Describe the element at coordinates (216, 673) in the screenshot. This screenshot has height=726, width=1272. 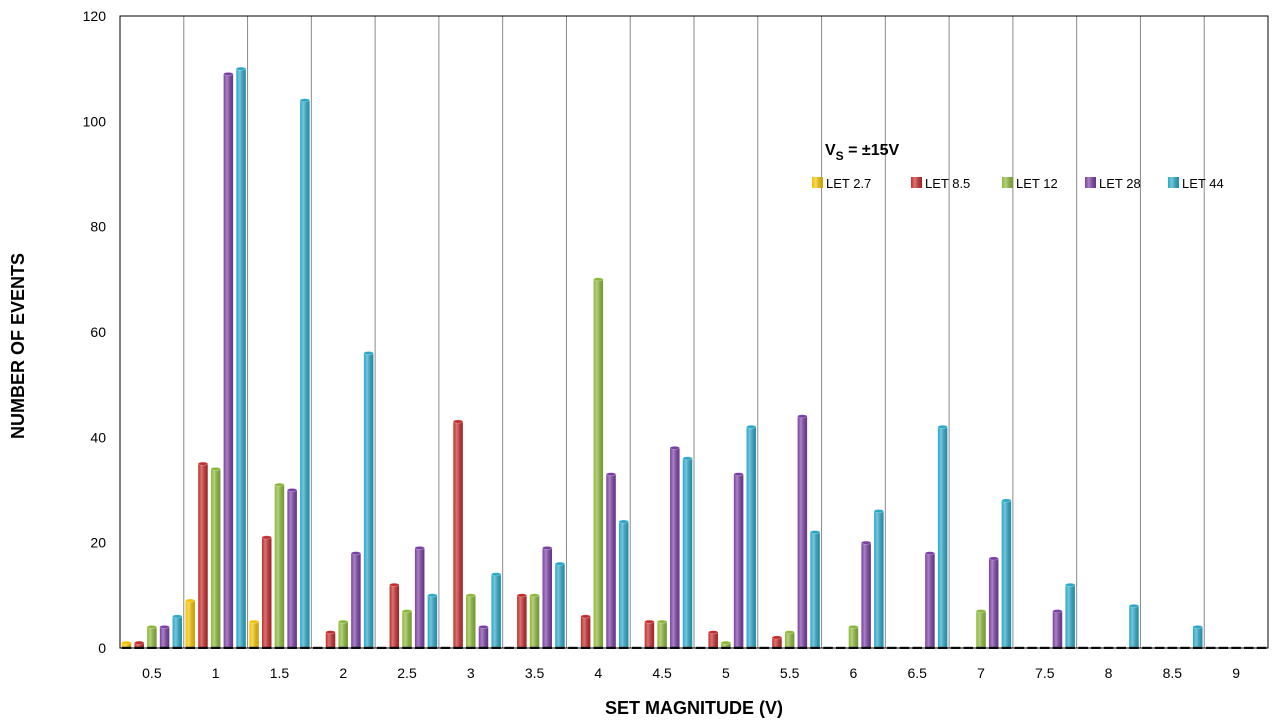
I see `x-tick-label: 1` at that location.